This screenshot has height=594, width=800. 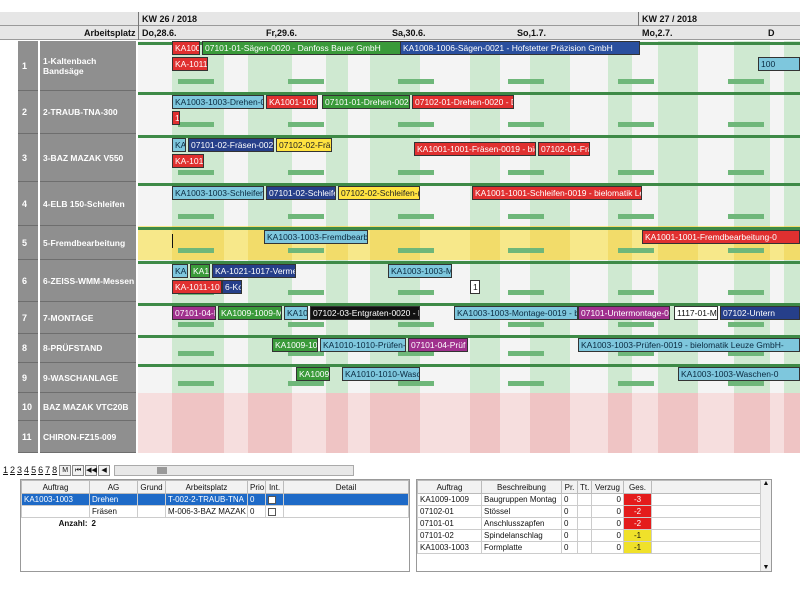 I want to click on column-header: AG, so click(x=113, y=487).